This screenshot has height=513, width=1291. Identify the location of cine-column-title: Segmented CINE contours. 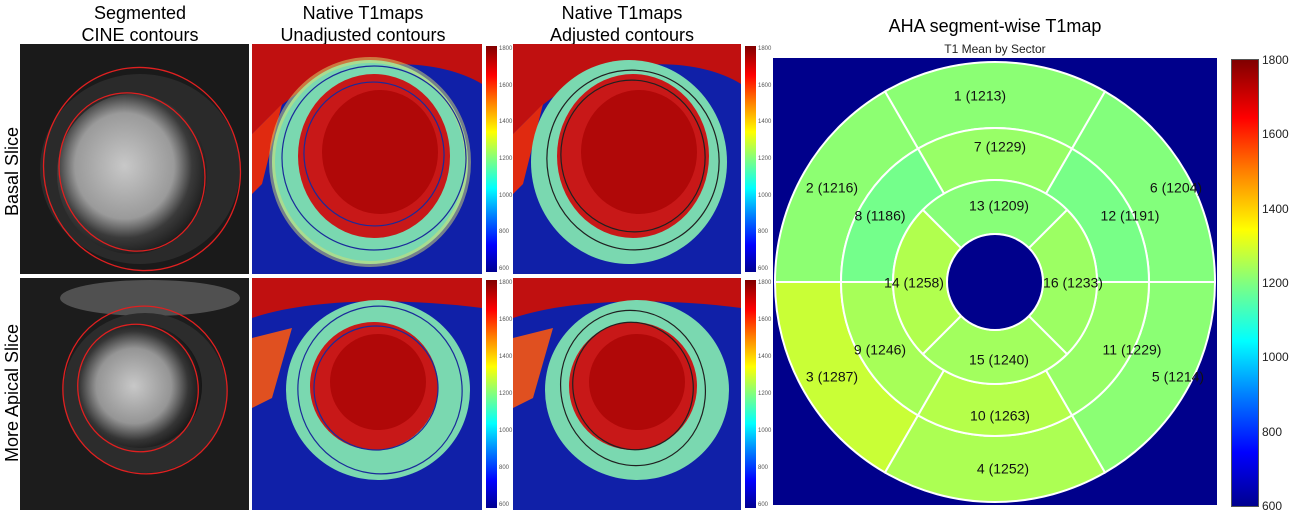
(140, 24).